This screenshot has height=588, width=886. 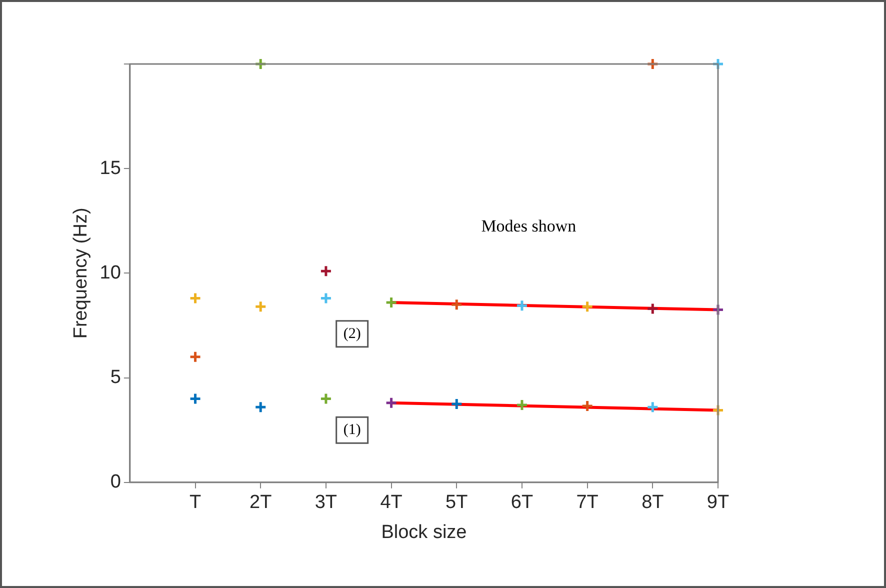 I want to click on y-axis-title: Frequency (Hz), so click(x=81, y=273).